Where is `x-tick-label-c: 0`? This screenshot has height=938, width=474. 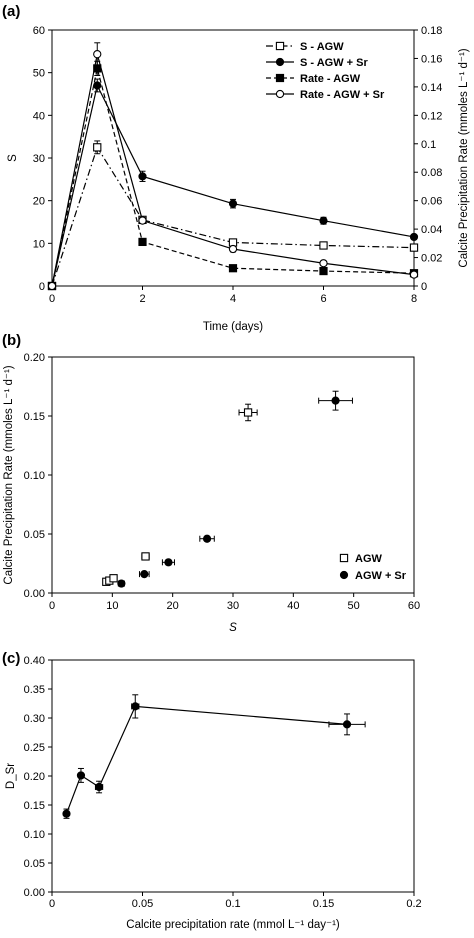
x-tick-label-c: 0 is located at coordinates (52, 904).